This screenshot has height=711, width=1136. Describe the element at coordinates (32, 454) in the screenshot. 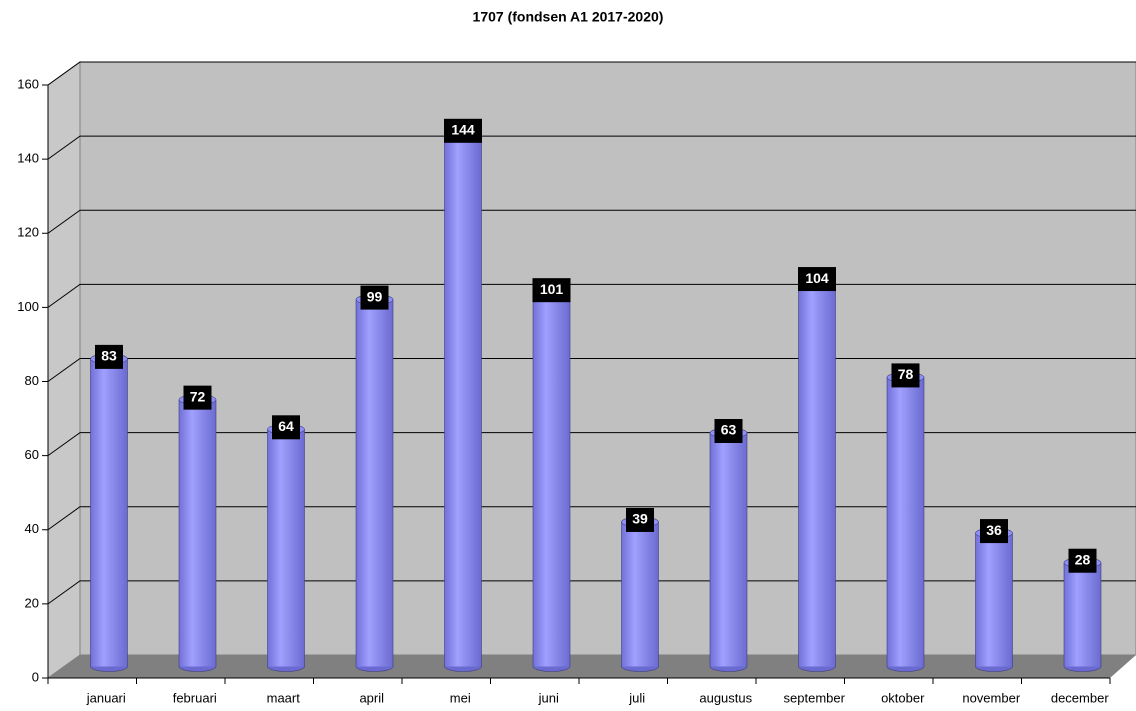

I see `y-tick-label: 60` at that location.